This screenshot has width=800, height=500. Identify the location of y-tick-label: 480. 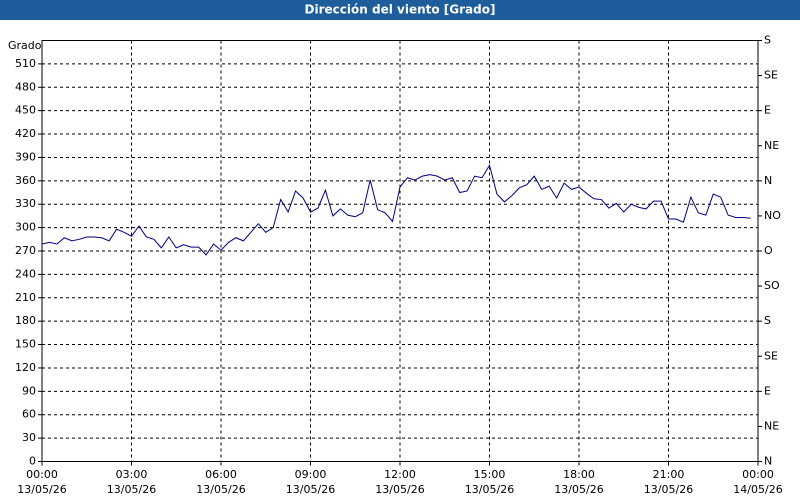
(25, 86).